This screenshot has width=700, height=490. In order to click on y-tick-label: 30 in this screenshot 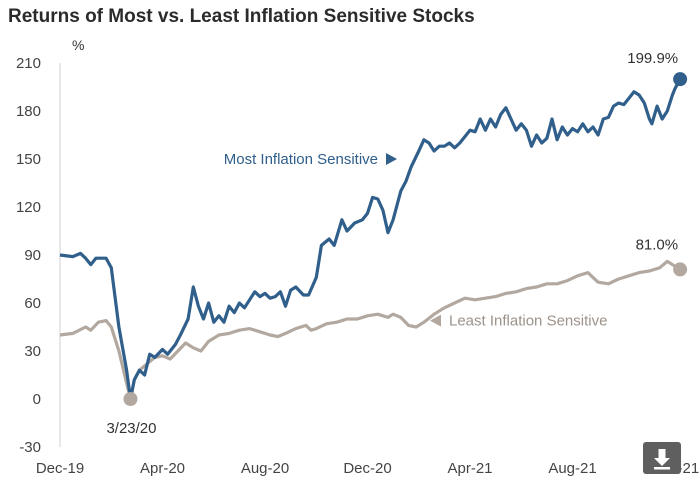, I will do `click(32, 351)`.